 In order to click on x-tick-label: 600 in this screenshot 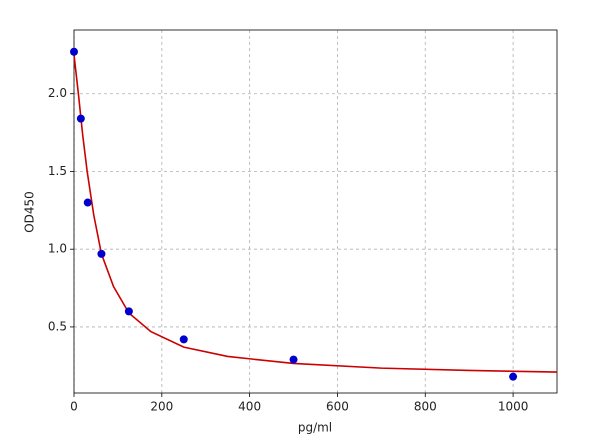, I will do `click(337, 407)`.